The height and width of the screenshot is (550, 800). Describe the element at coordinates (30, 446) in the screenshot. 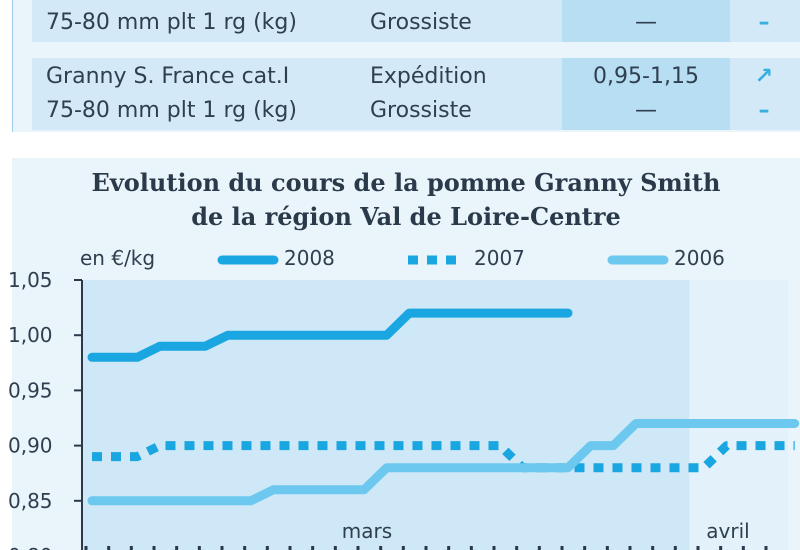

I see `y-tick-label: 0,90` at that location.